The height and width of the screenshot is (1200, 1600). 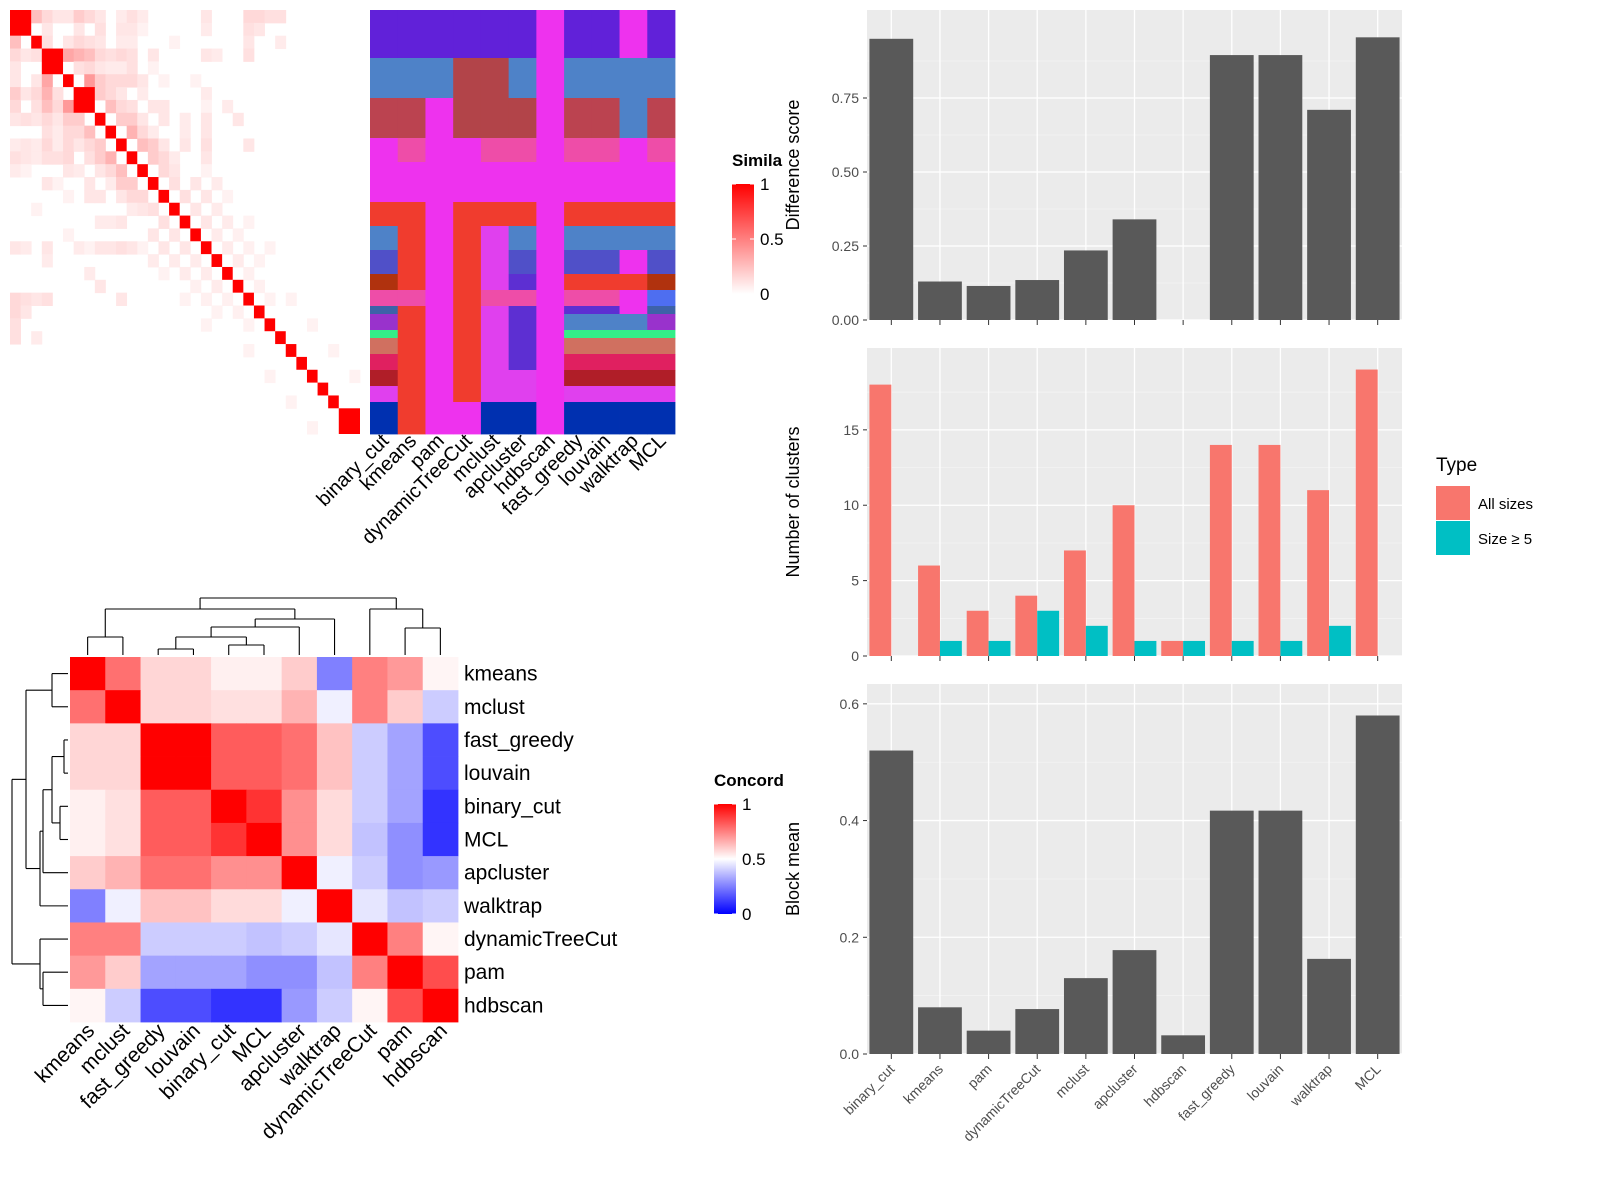 I want to click on concordance-row-label: walktrap, so click(x=502, y=906).